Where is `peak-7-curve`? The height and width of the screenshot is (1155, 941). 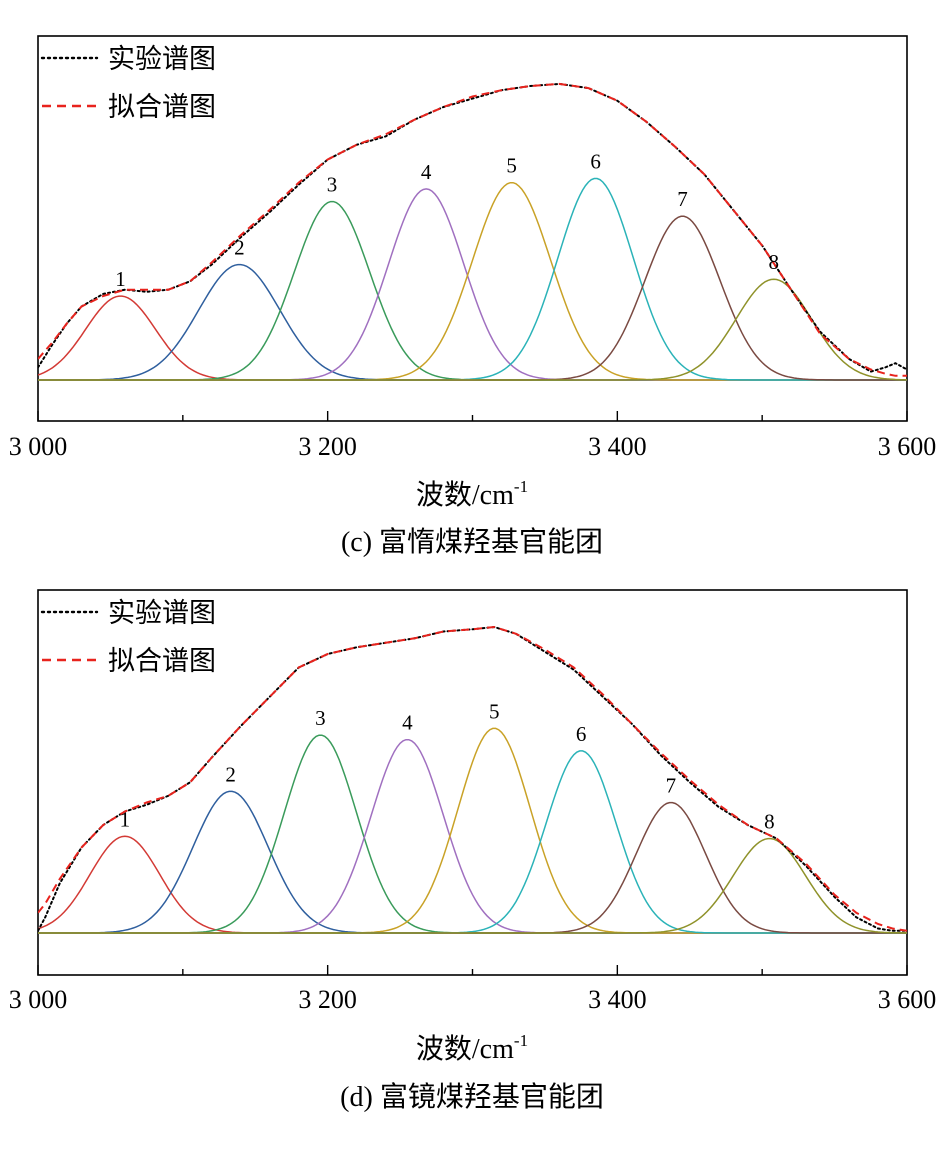 peak-7-curve is located at coordinates (472, 867).